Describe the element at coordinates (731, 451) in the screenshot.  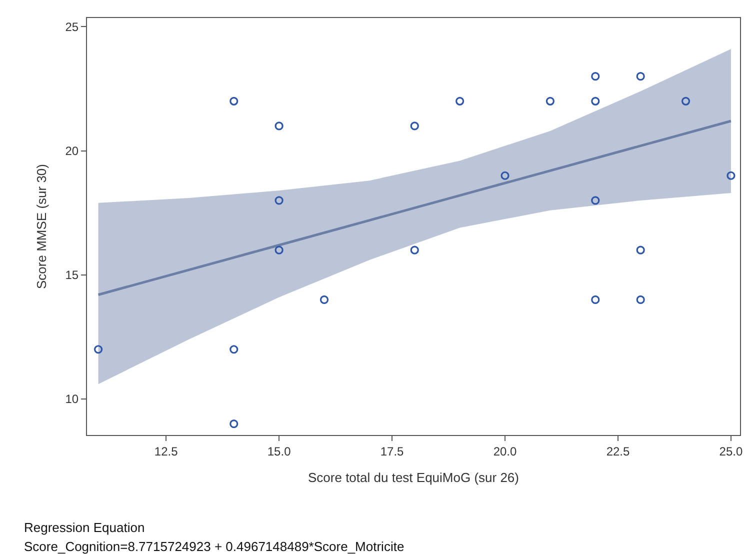
I see `x-tick-label: 25.0` at that location.